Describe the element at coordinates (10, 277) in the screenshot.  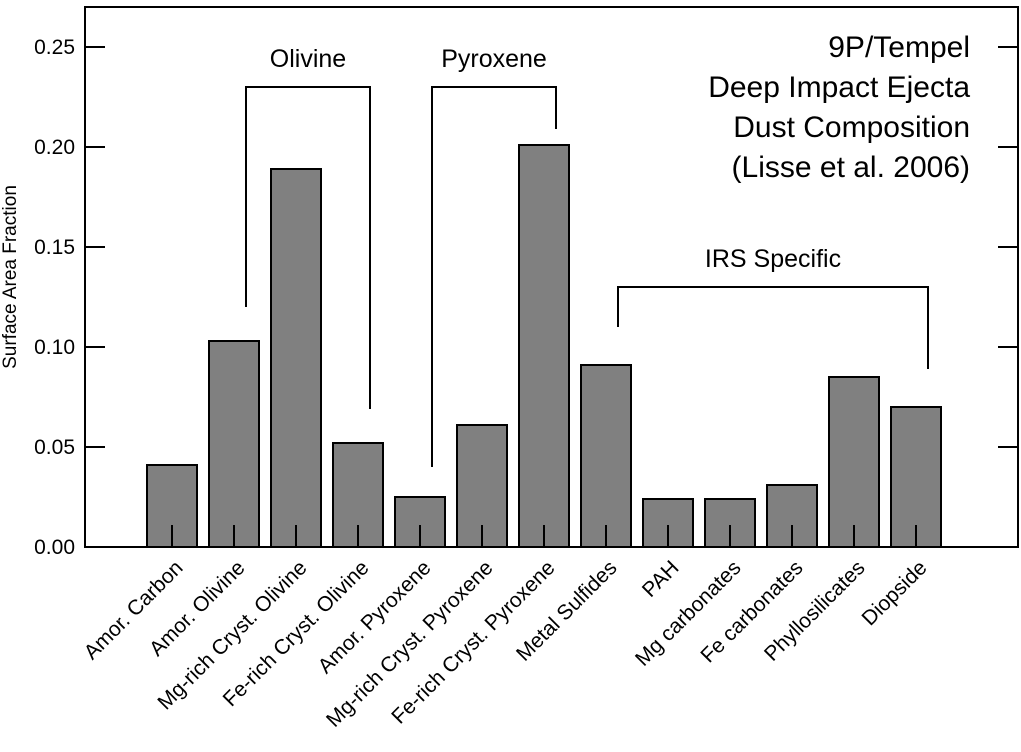
I see `y-axis-label: Surface Area Fraction` at that location.